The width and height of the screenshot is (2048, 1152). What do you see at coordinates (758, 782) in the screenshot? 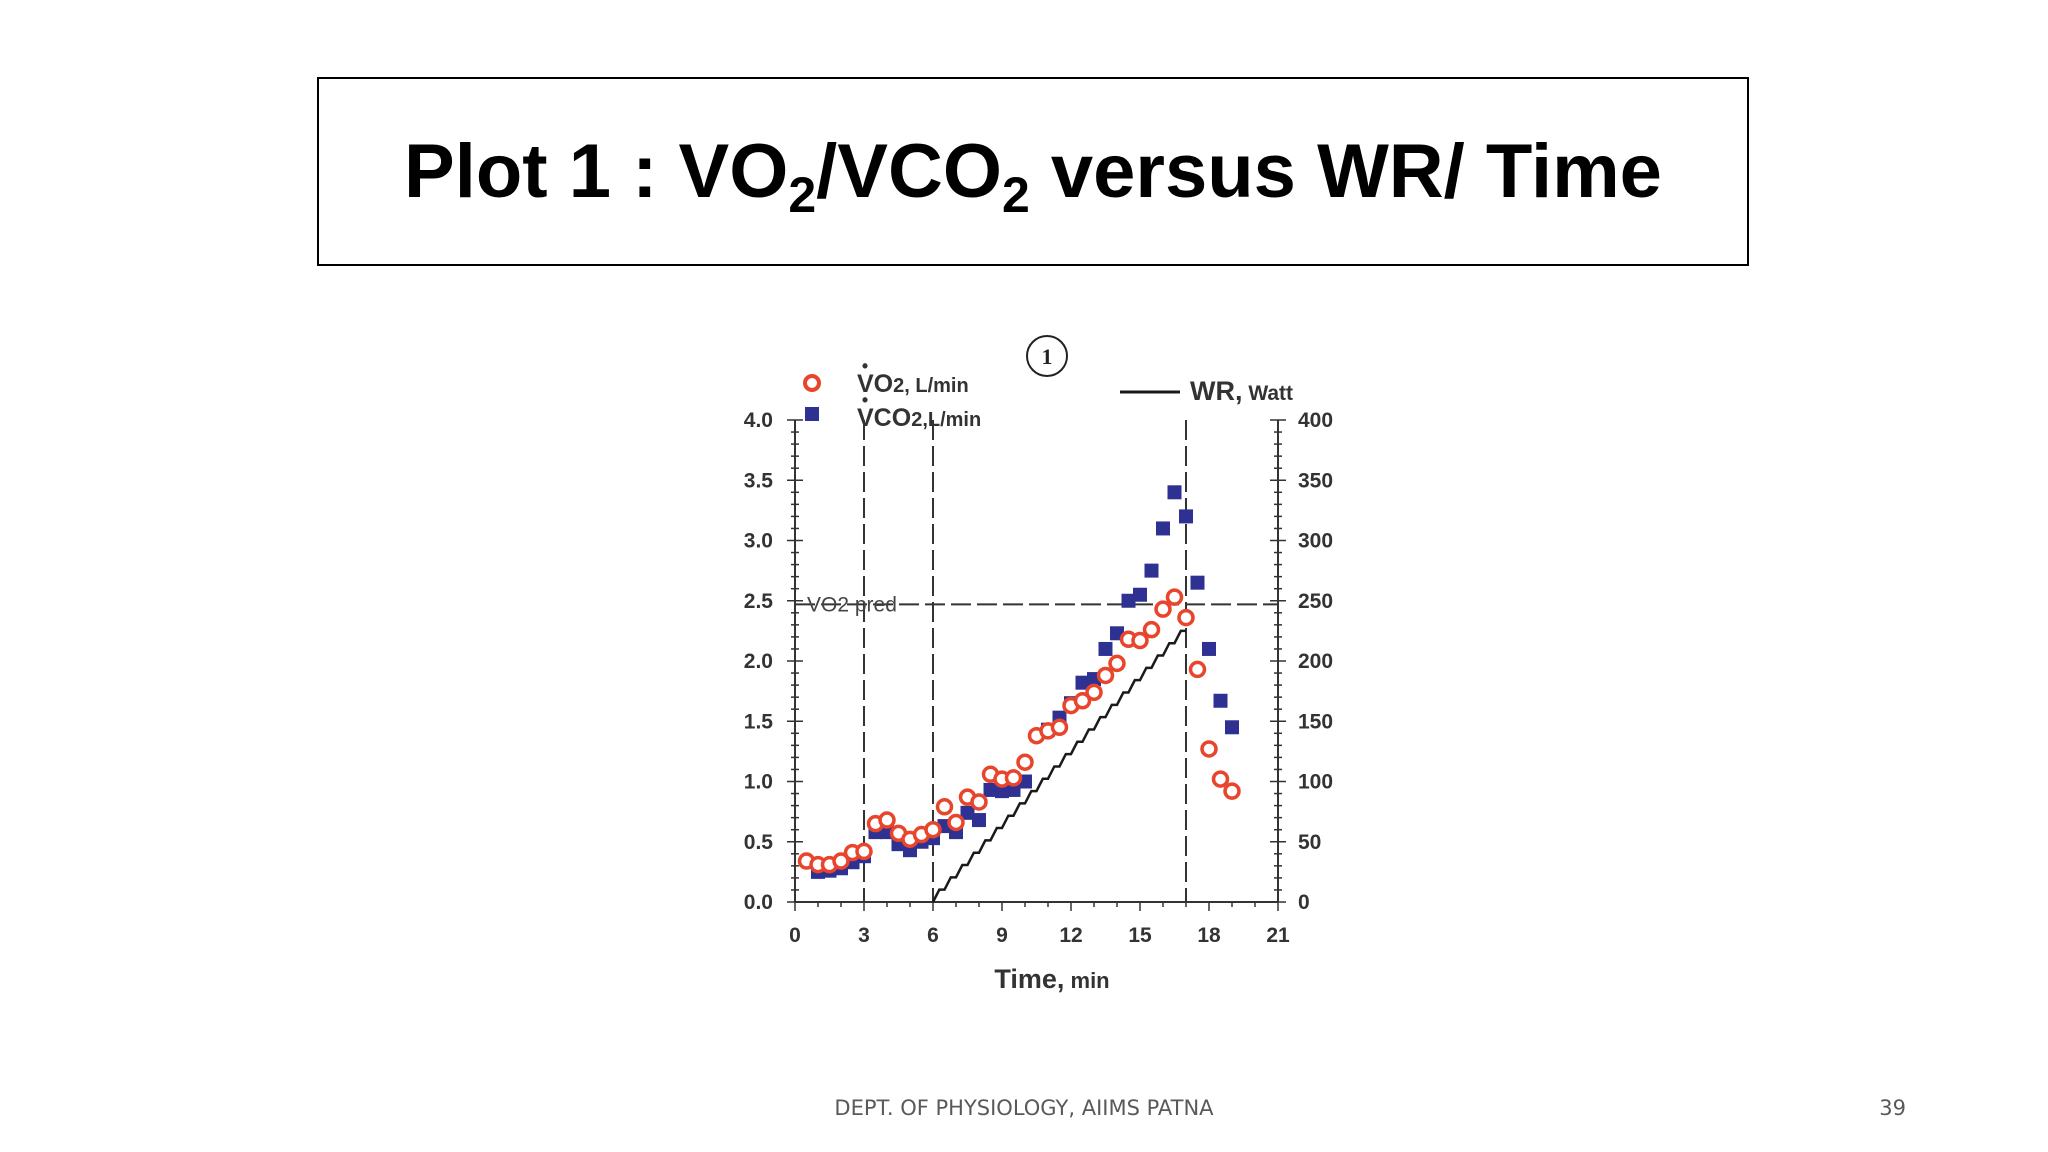
I see `y-left-tick-label: 1.0` at bounding box center [758, 782].